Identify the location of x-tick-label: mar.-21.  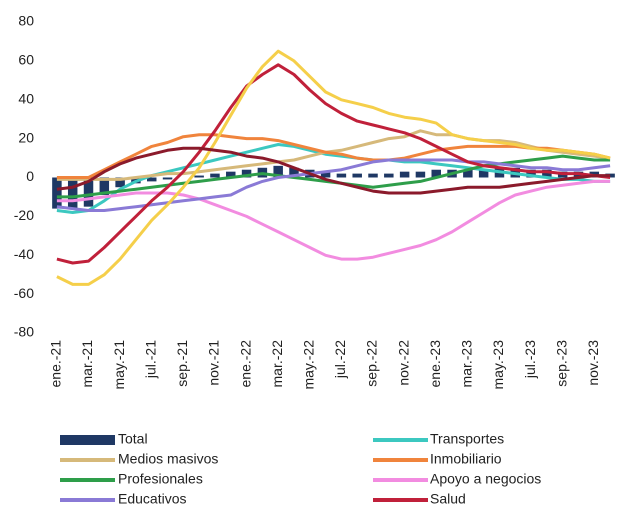
(87, 364).